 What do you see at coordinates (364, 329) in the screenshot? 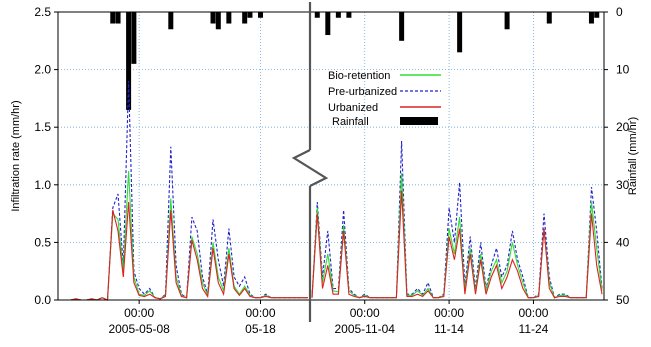
I see `x-tick-label-date: 2005-11-04` at bounding box center [364, 329].